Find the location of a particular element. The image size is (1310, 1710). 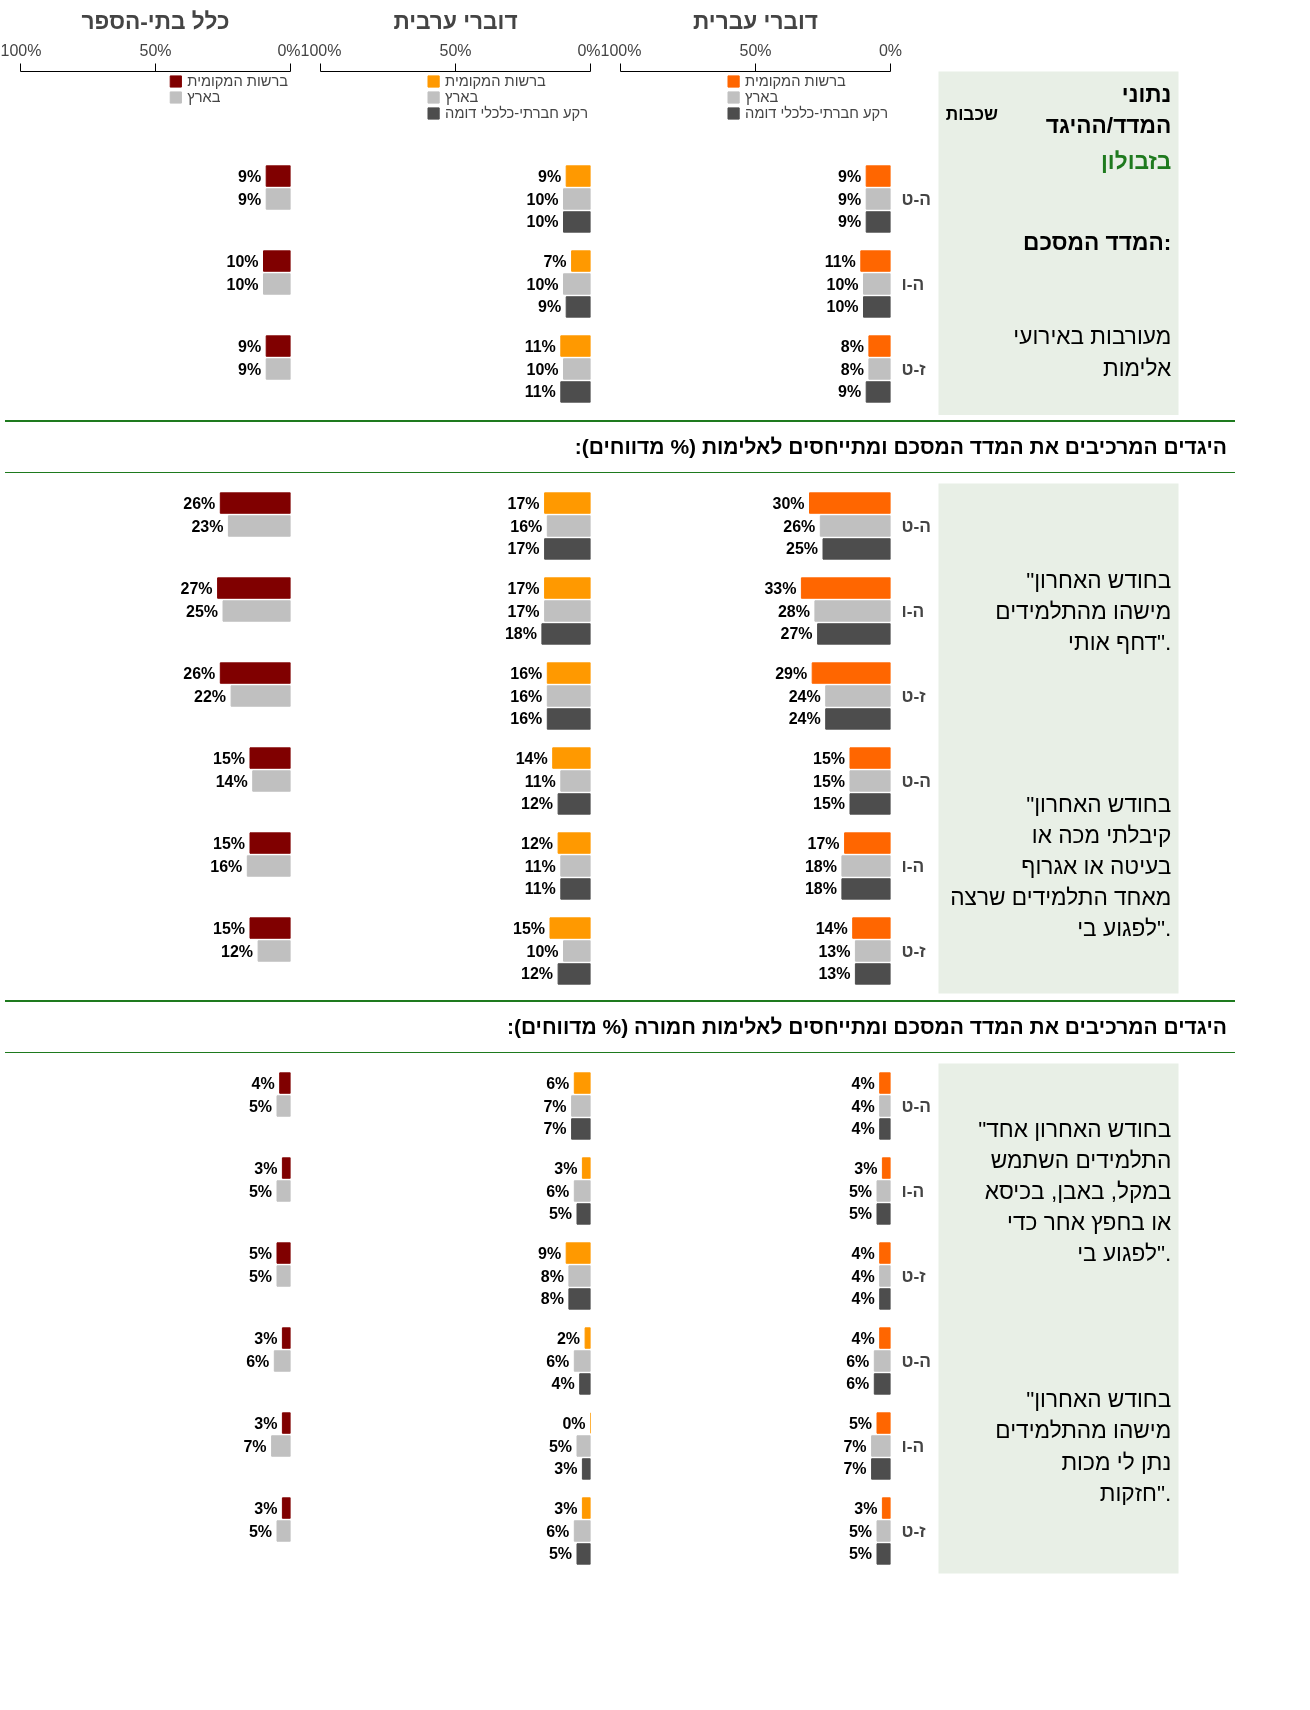

chart-title: כלל בתי-הספר is located at coordinates (155, 20).